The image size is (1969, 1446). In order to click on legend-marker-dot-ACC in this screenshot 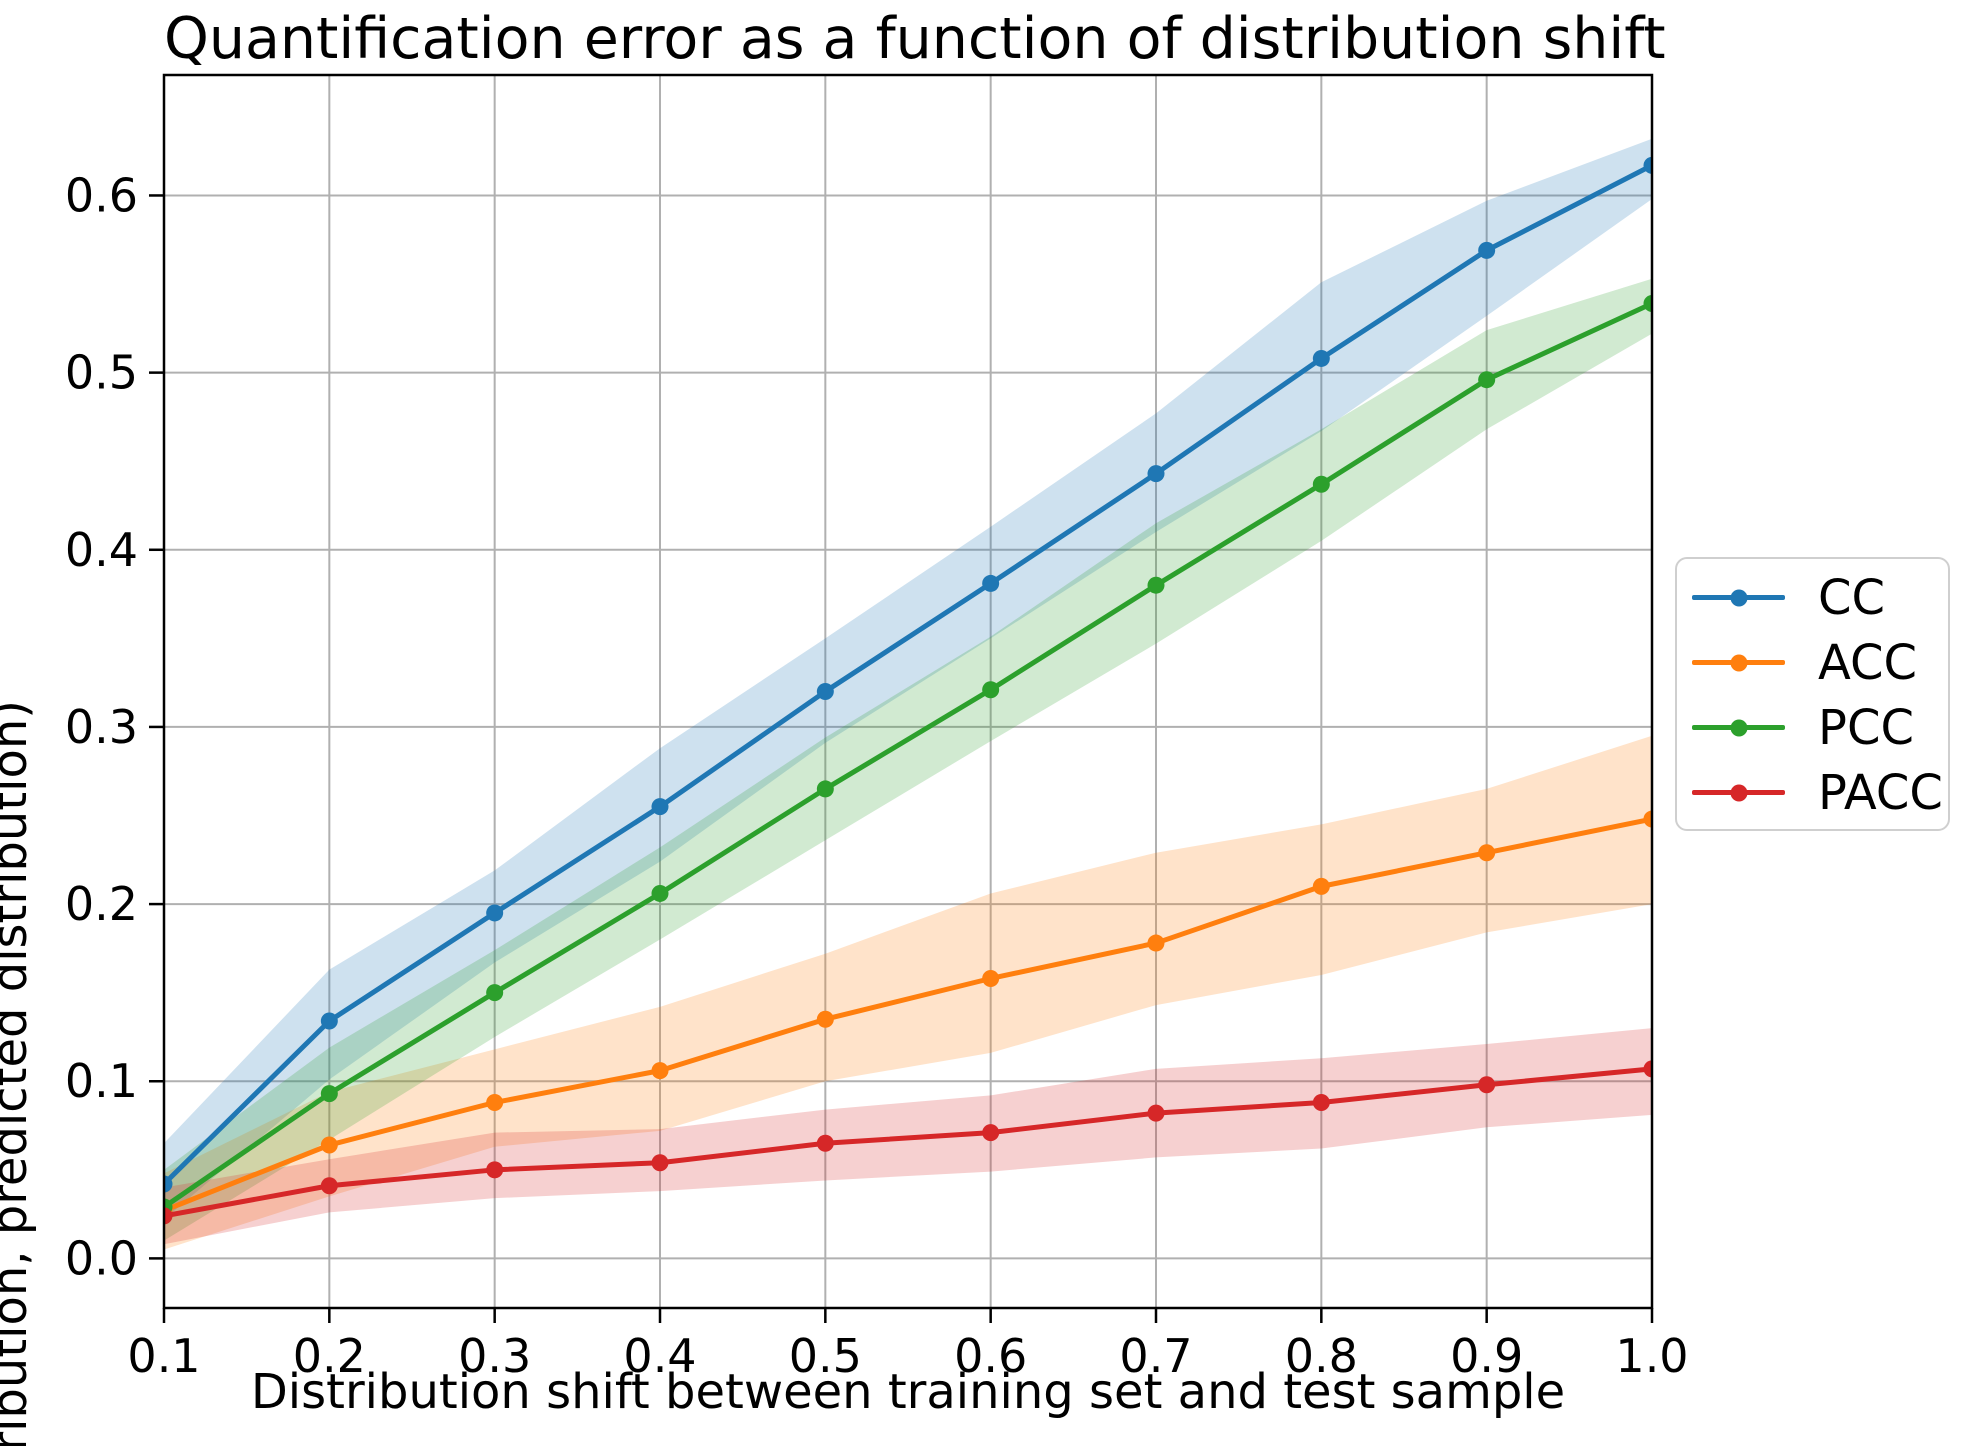, I will do `click(1738, 662)`.